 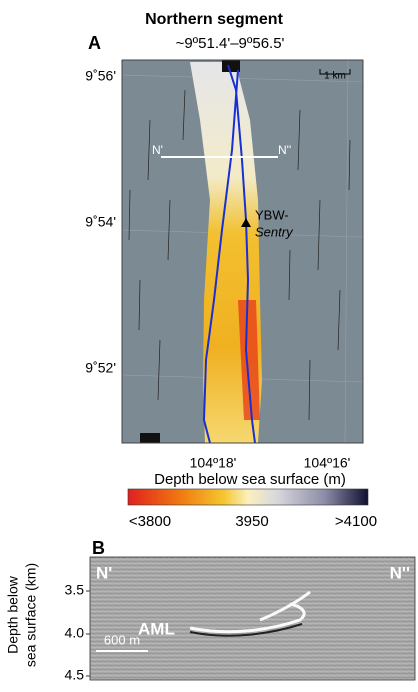 I want to click on transect-end: N'', so click(x=284, y=150).